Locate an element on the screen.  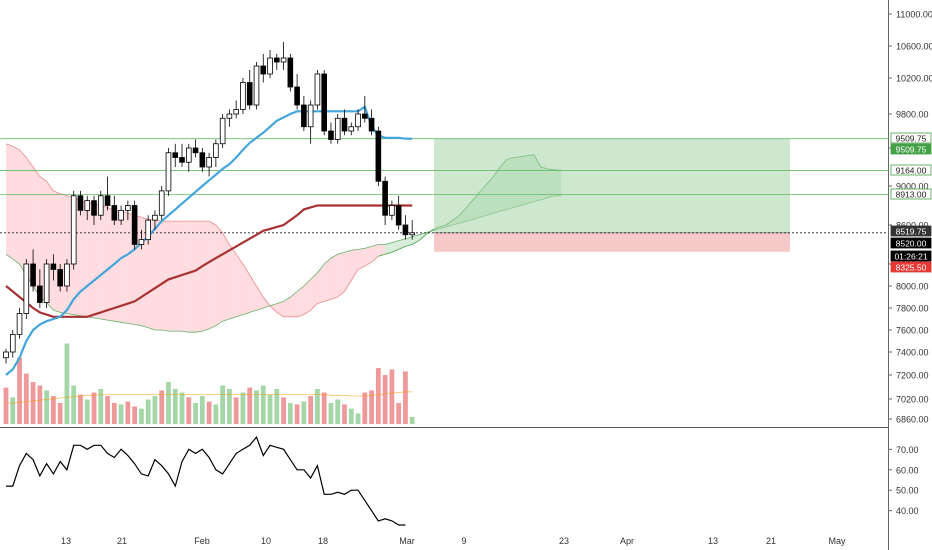
price-label-text: 9509.75 is located at coordinates (911, 138).